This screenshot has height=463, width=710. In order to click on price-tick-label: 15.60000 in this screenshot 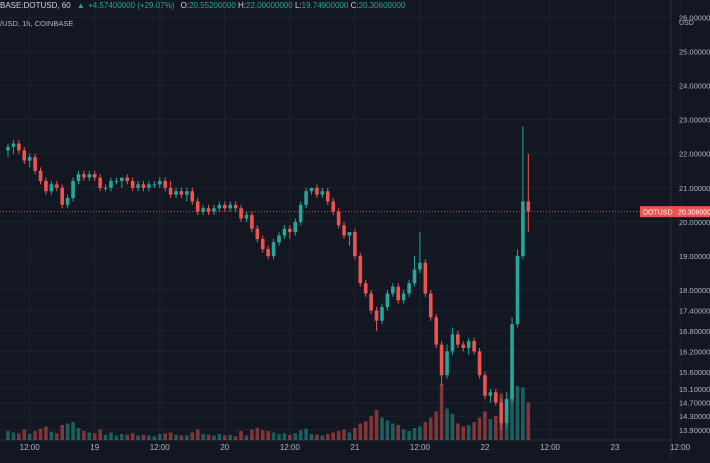, I will do `click(694, 372)`.